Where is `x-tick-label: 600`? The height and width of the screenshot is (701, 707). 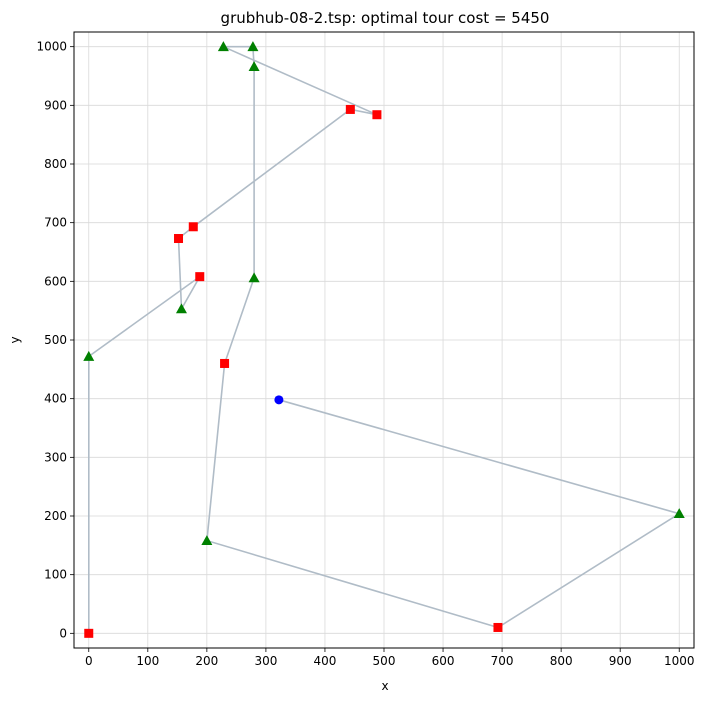
x-tick-label: 600 is located at coordinates (443, 661).